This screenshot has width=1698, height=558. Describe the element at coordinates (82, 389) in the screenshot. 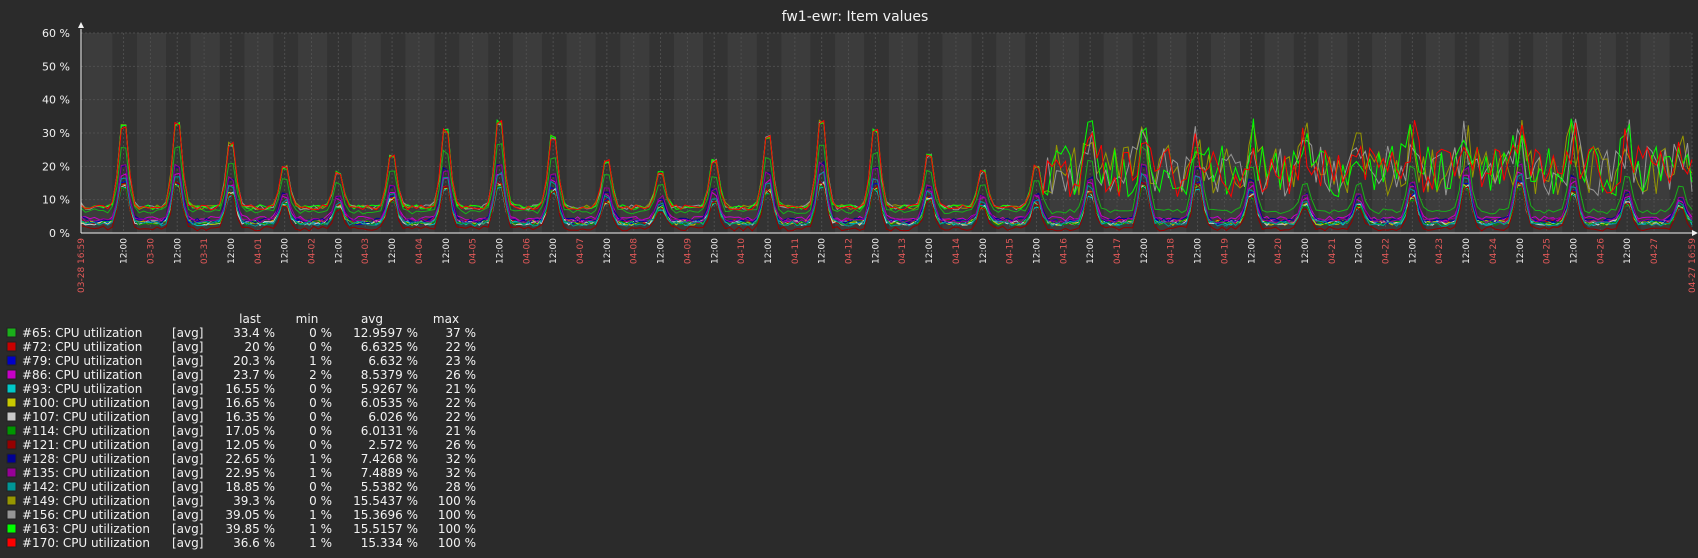

I see `legend-series-name: #93: CPU utilization` at that location.